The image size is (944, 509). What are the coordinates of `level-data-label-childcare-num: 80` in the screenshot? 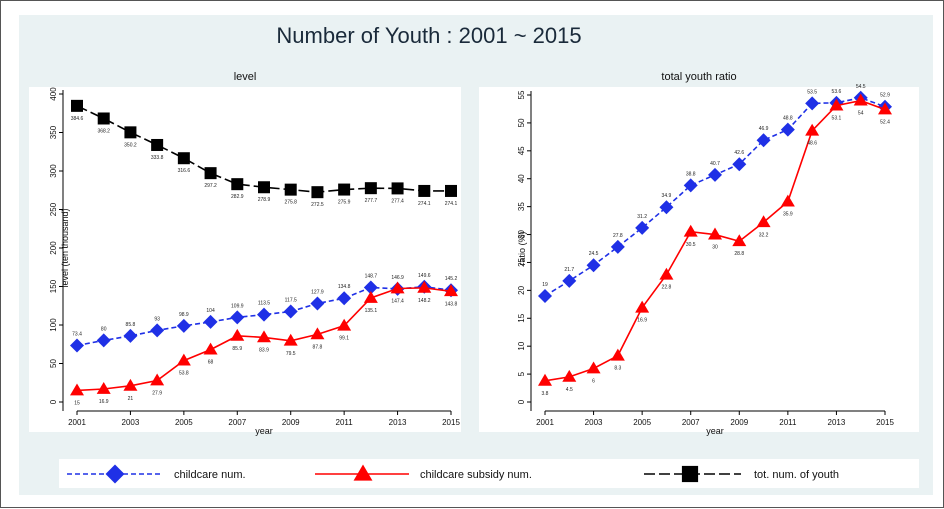 It's located at (104, 329).